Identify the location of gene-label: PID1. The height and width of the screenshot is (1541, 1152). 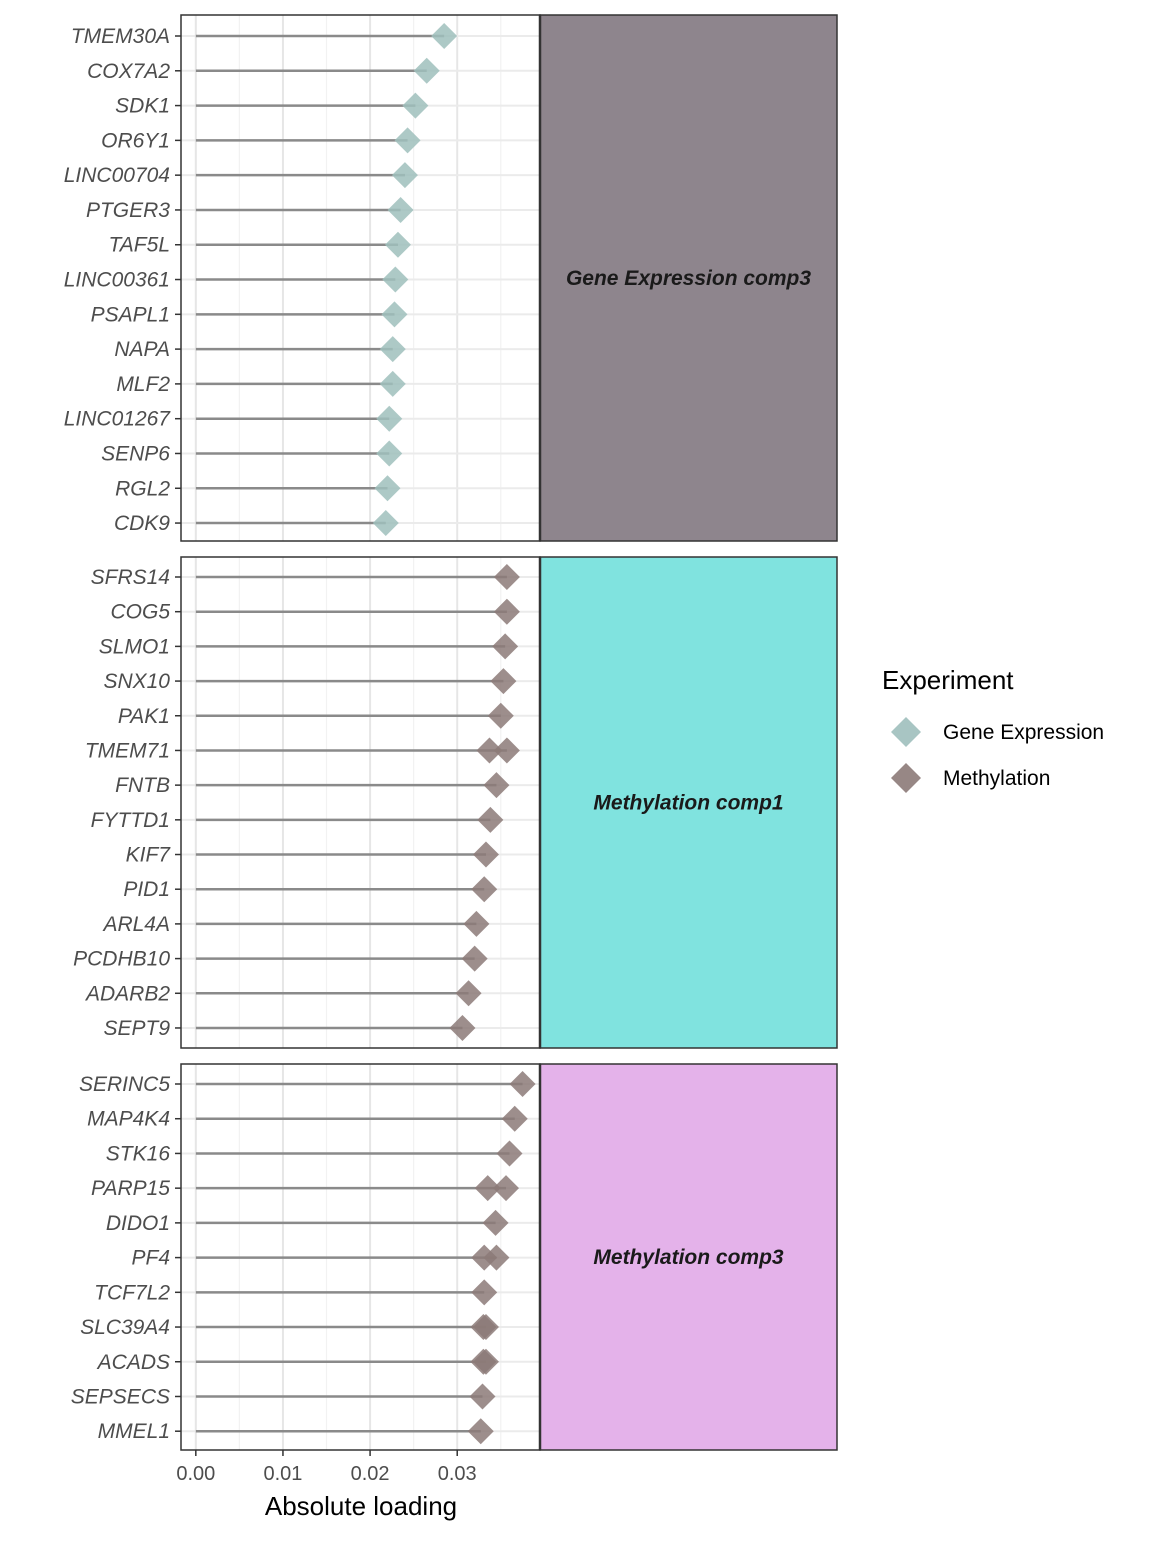
(146, 889).